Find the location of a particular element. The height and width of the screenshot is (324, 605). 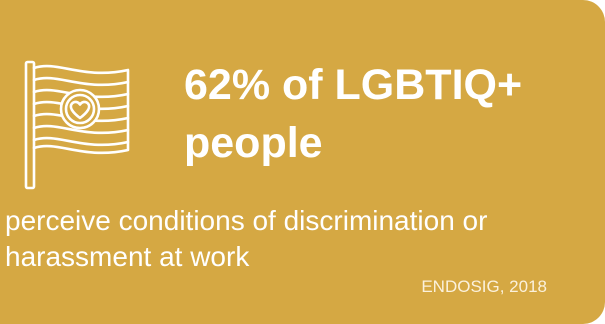

source-citation: ENDOSIG, 2018 is located at coordinates (484, 286).